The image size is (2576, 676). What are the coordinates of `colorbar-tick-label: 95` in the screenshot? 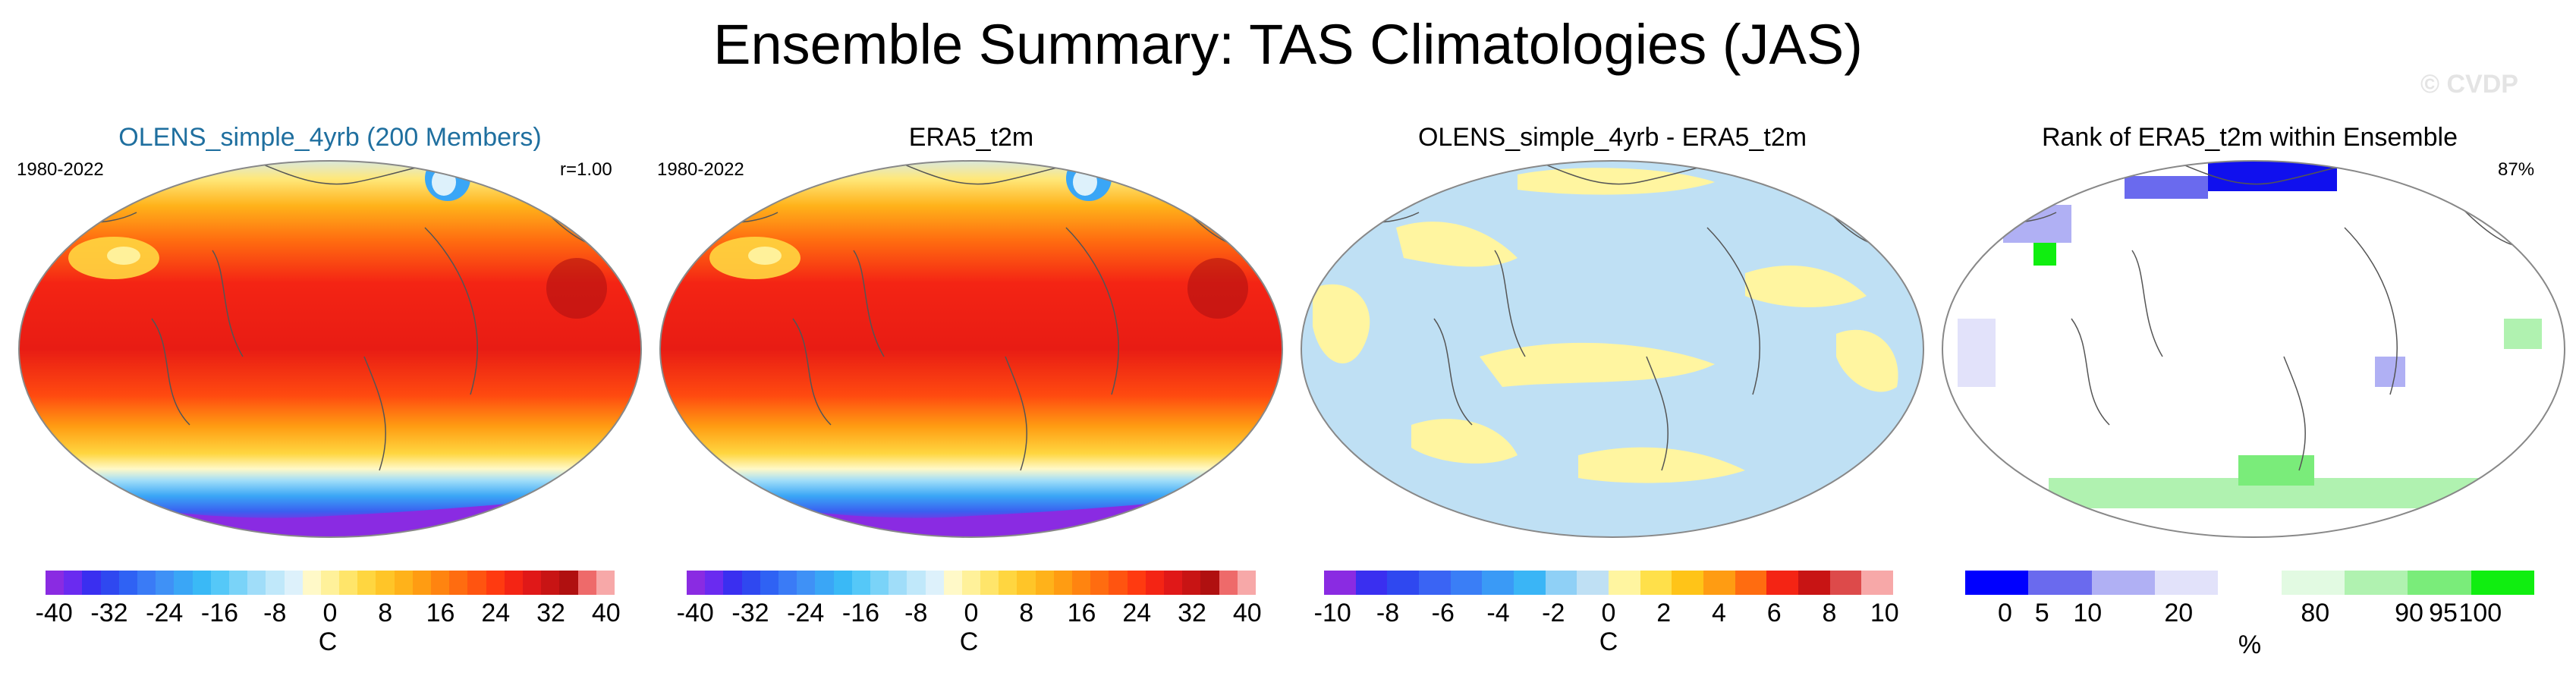 It's located at (2443, 613).